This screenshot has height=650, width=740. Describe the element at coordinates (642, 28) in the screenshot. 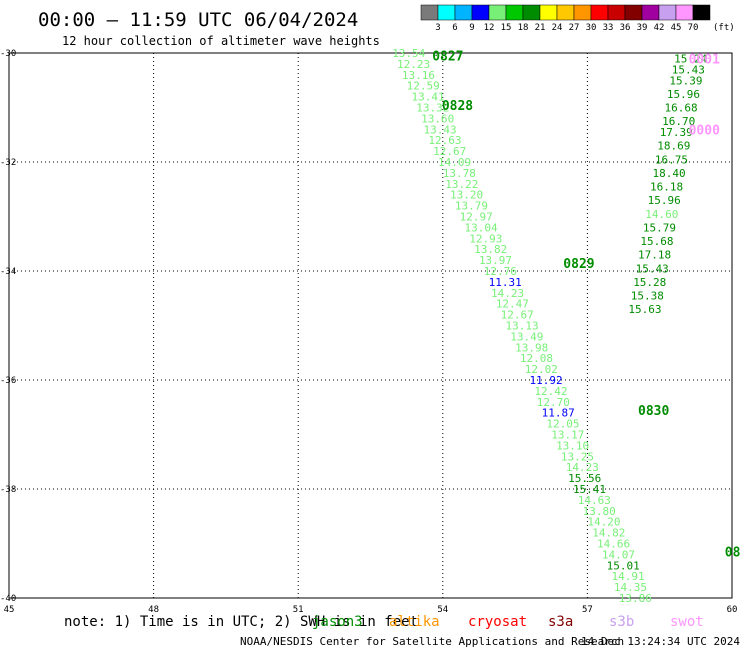

I see `colorbar-label: 39` at that location.